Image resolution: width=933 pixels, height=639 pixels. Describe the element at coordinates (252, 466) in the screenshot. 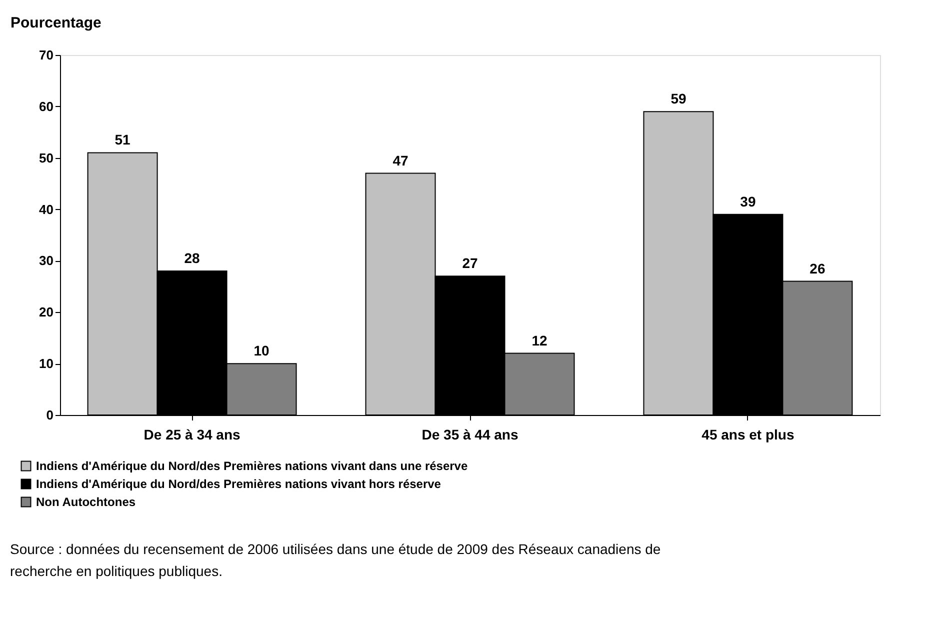

I see `legend-label: Indiens d'Amérique du Nord/des Premières nations vivant dans une réserve` at that location.